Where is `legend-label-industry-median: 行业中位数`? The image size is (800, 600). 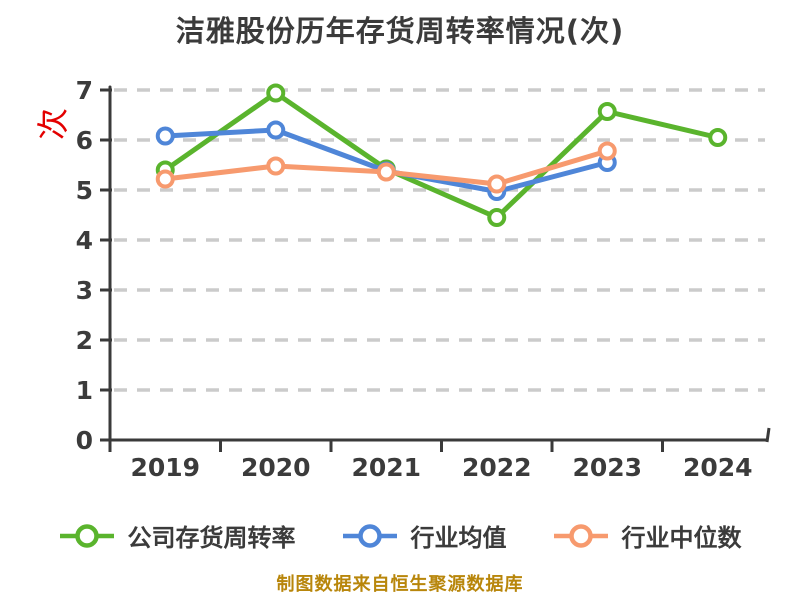
legend-label-industry-median: 行业中位数 is located at coordinates (681, 538).